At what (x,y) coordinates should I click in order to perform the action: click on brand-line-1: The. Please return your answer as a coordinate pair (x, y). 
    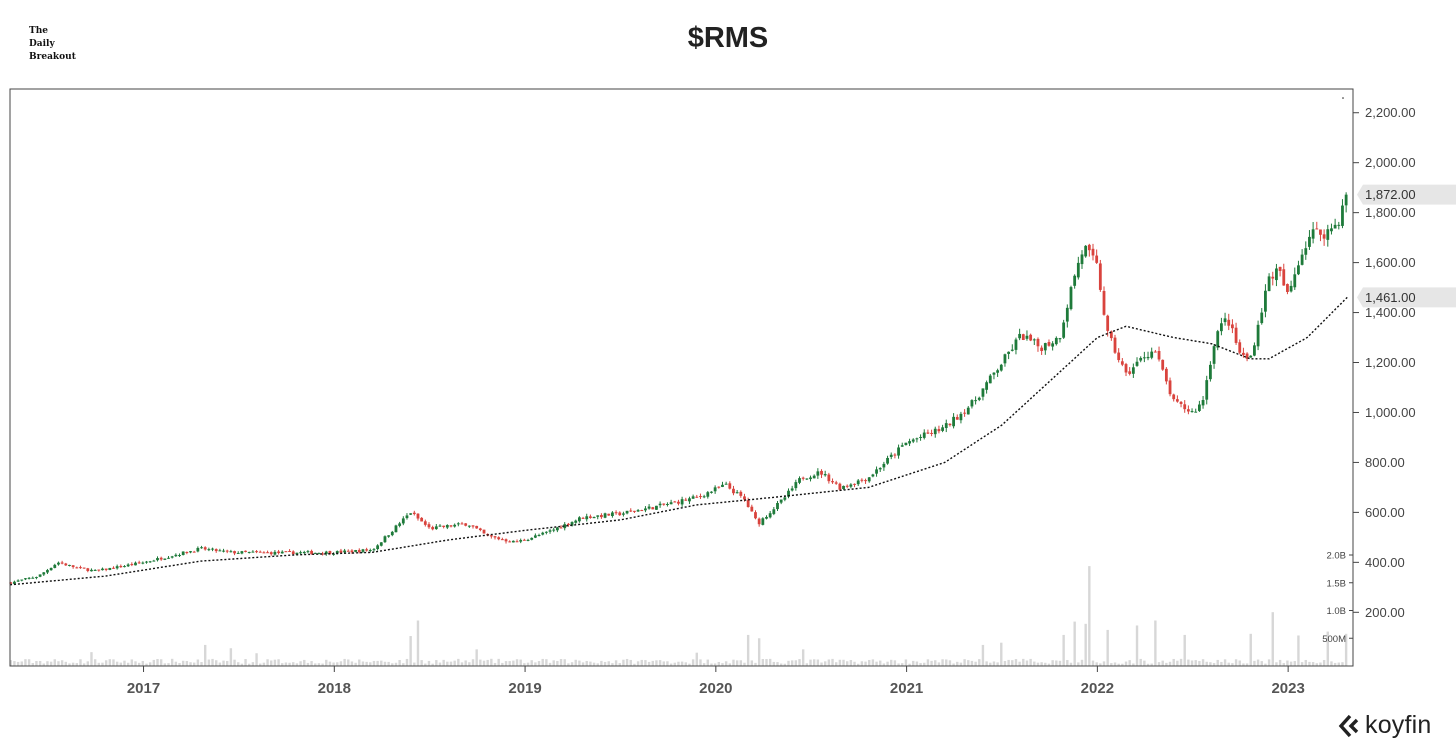
    Looking at the image, I should click on (38, 31).